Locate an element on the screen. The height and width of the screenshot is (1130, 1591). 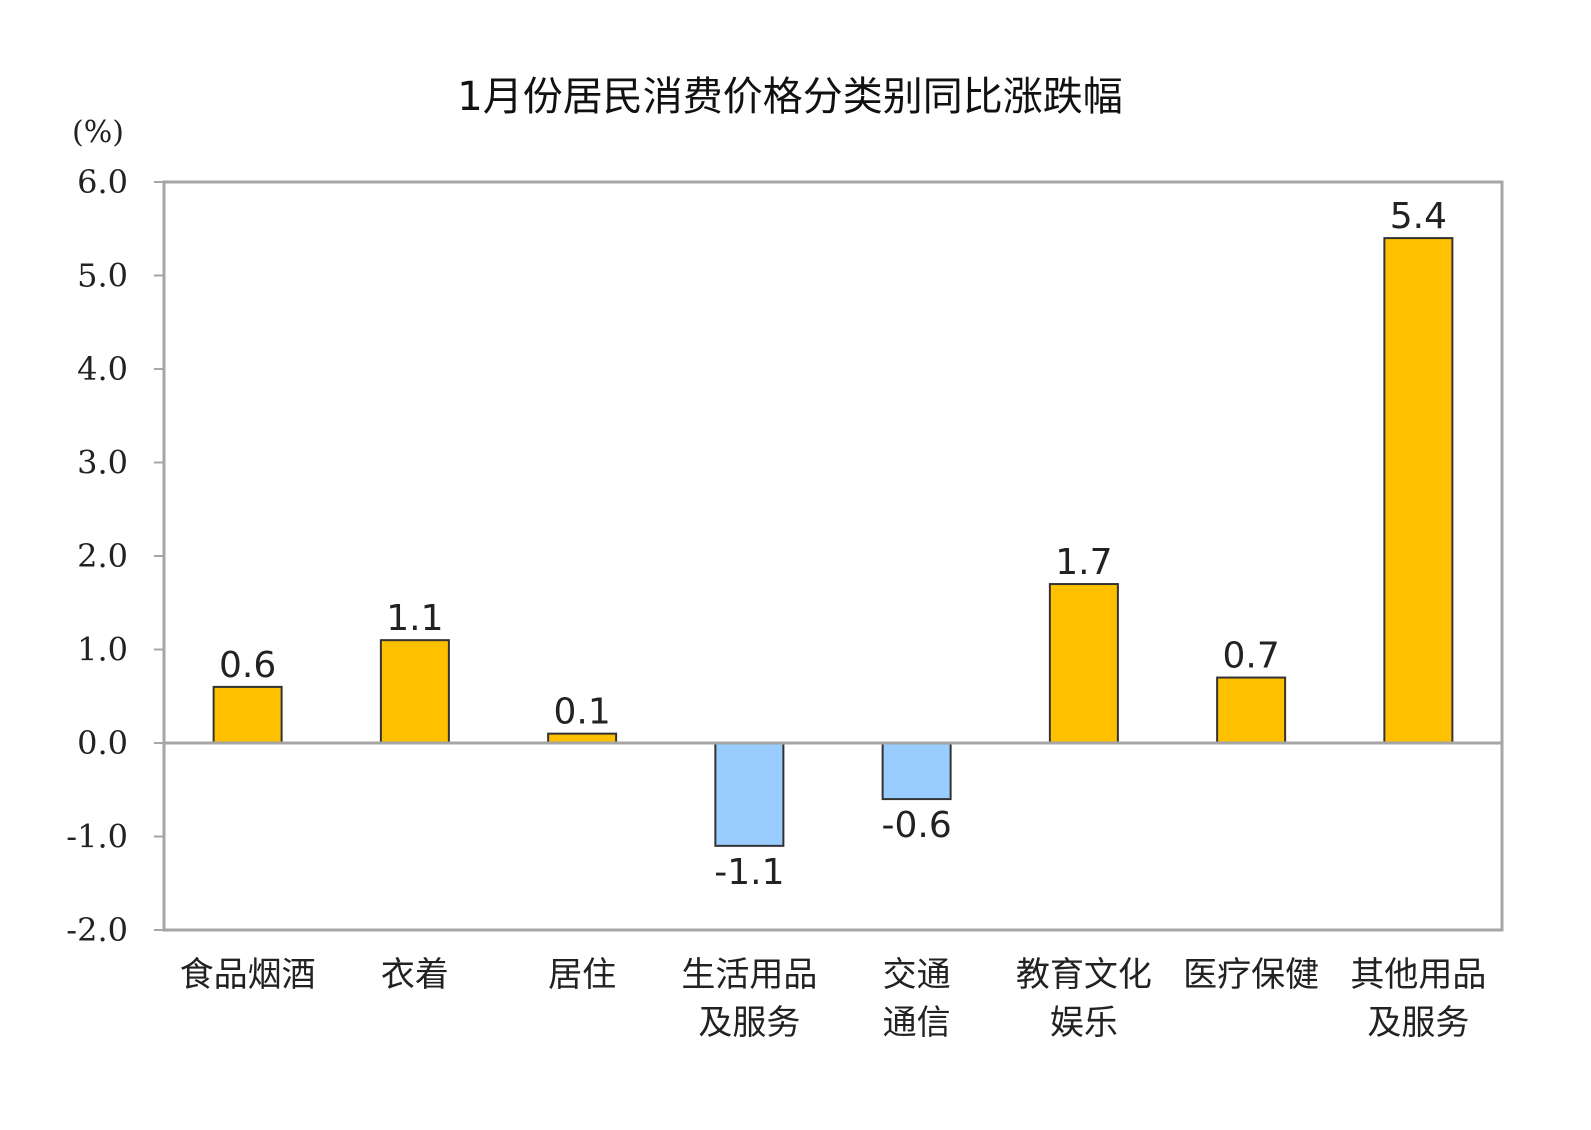
y-tick-label: 5.0 is located at coordinates (102, 276).